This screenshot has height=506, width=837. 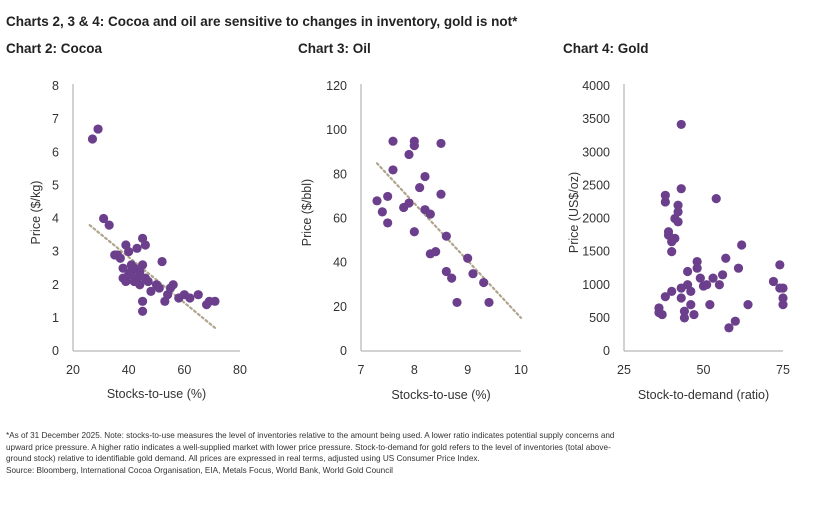 What do you see at coordinates (596, 252) in the screenshot?
I see `gold-y-tick-label: 1500` at bounding box center [596, 252].